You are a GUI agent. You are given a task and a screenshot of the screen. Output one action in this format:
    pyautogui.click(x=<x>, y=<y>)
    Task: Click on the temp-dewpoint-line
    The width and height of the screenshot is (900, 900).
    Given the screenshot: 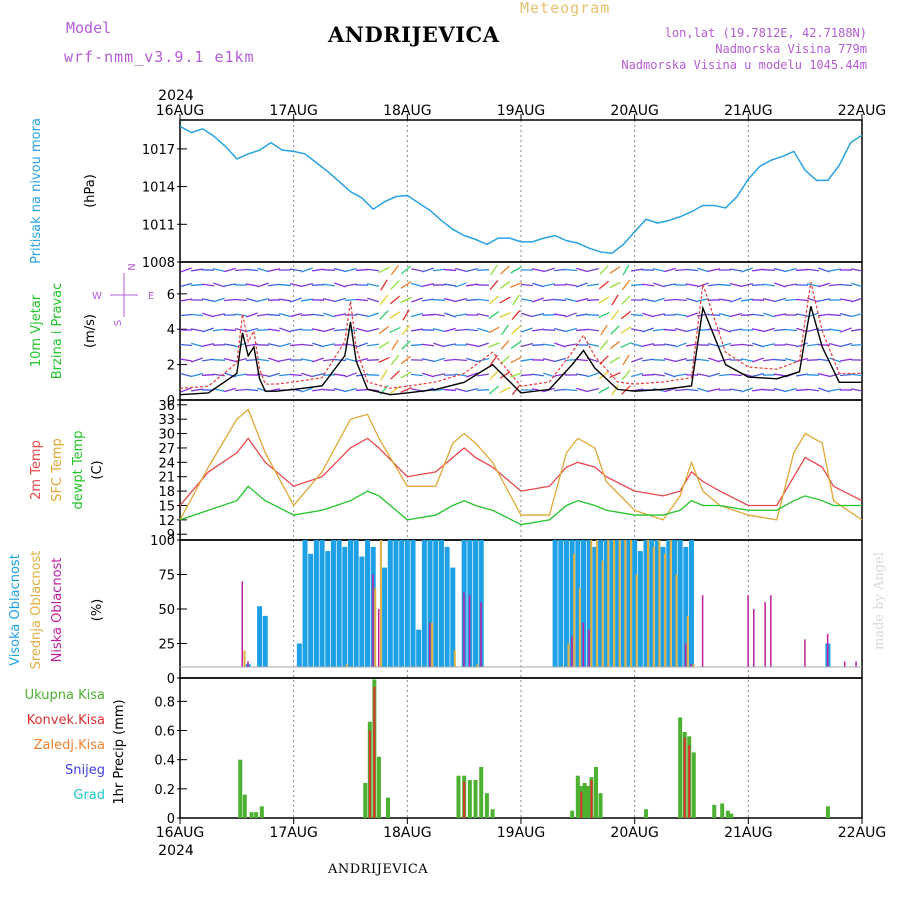 What is the action you would take?
    pyautogui.click(x=520, y=505)
    